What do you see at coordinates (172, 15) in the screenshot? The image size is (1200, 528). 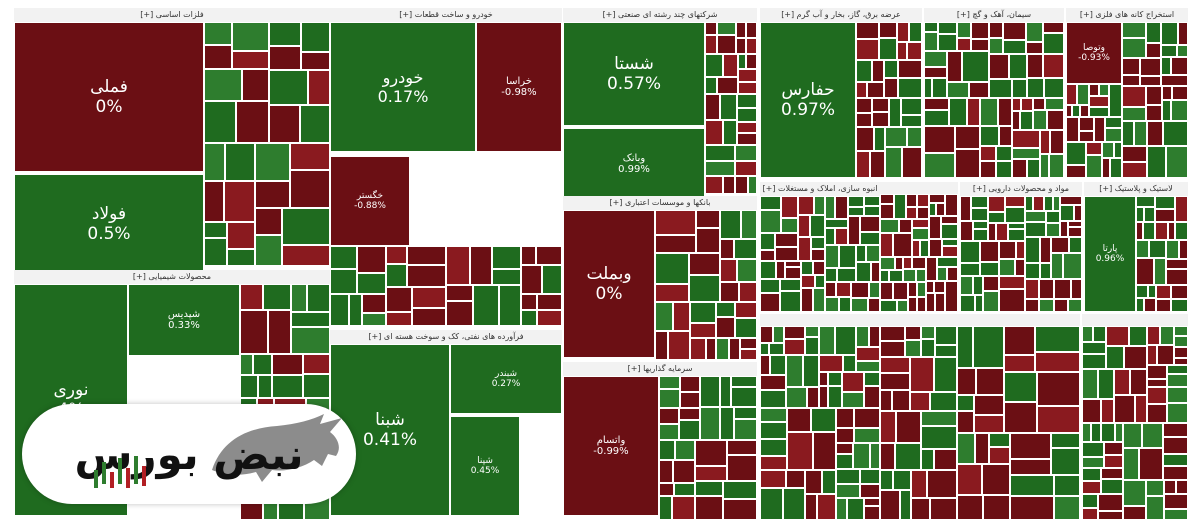 I see `sector-header: فلزات اساسی [+]` at bounding box center [172, 15].